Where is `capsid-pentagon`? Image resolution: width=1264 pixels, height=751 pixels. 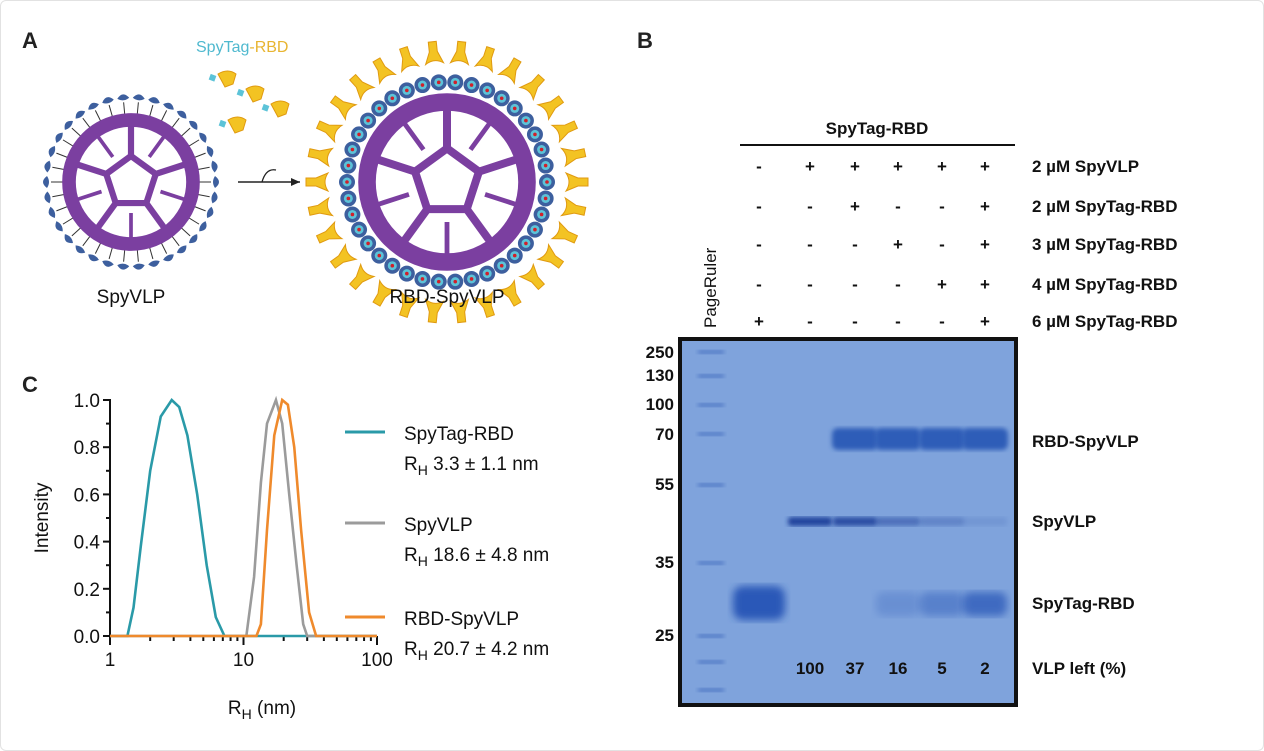 capsid-pentagon is located at coordinates (131, 179).